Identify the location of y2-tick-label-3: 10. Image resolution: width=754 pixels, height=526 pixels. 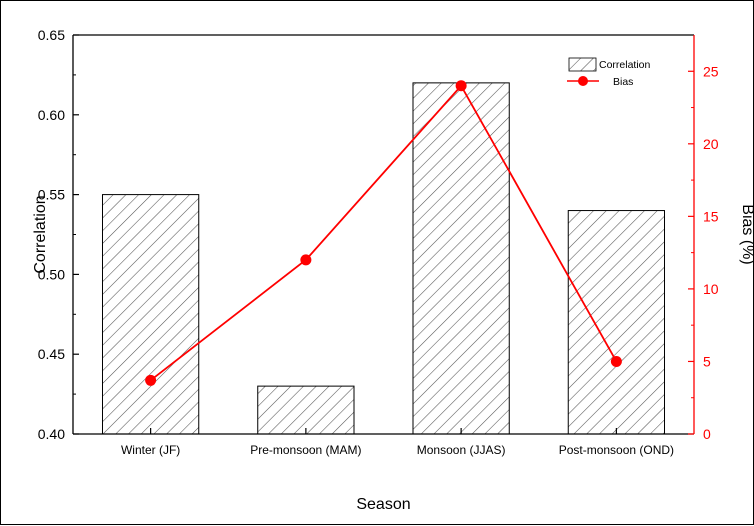
(711, 289).